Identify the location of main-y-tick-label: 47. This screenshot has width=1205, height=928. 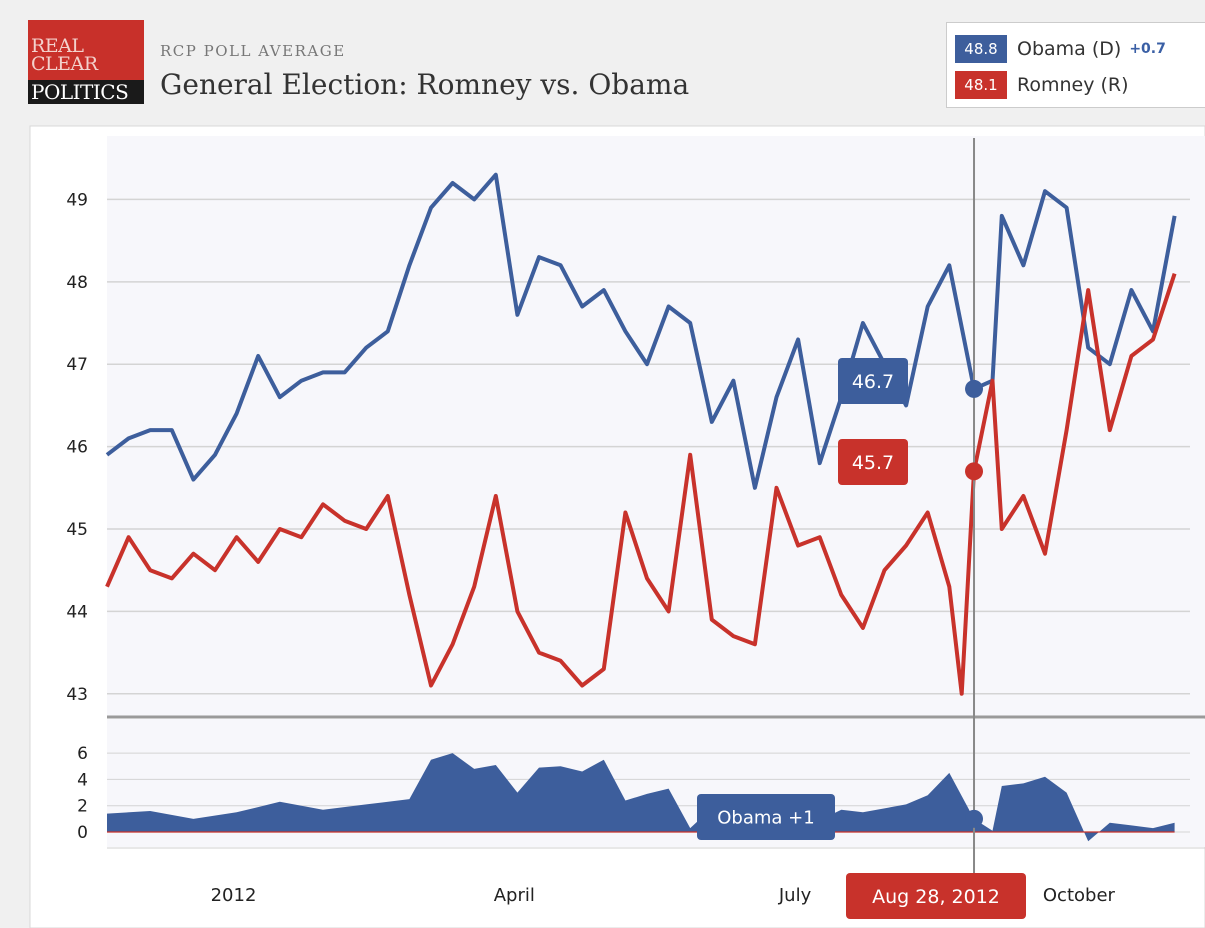
(77, 365).